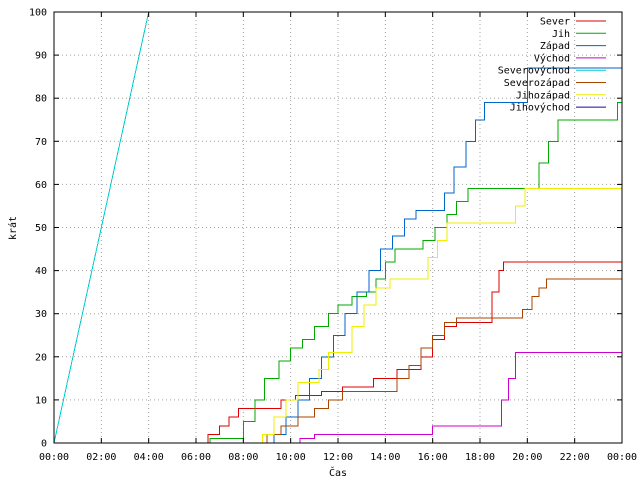  What do you see at coordinates (41, 142) in the screenshot?
I see `y-tick-label: 70` at bounding box center [41, 142].